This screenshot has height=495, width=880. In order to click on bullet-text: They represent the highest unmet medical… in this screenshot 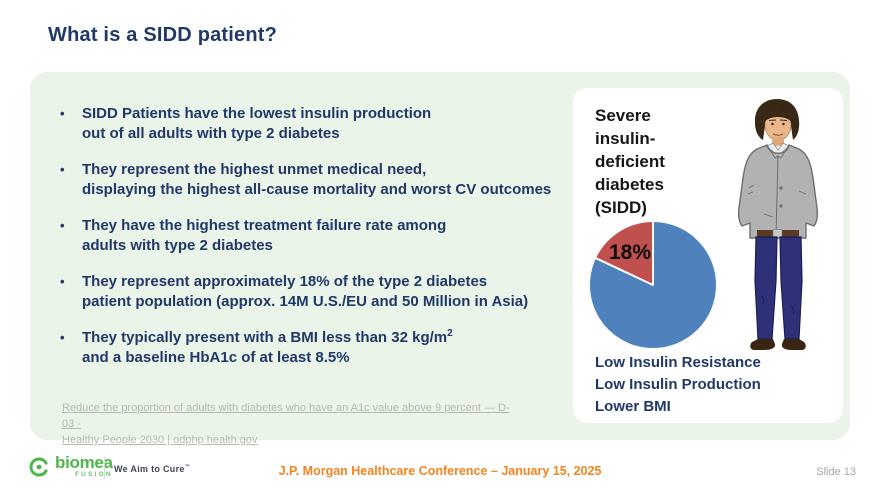, I will do `click(317, 179)`.